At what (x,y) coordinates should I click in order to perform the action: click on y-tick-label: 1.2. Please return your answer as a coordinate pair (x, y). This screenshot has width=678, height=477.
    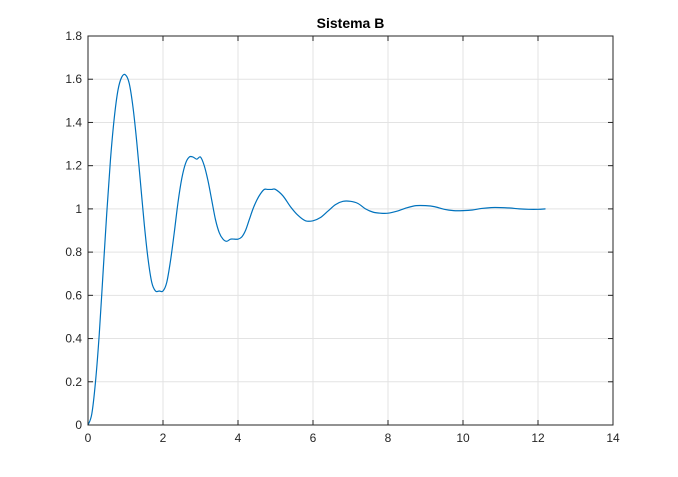
    Looking at the image, I should click on (73, 166).